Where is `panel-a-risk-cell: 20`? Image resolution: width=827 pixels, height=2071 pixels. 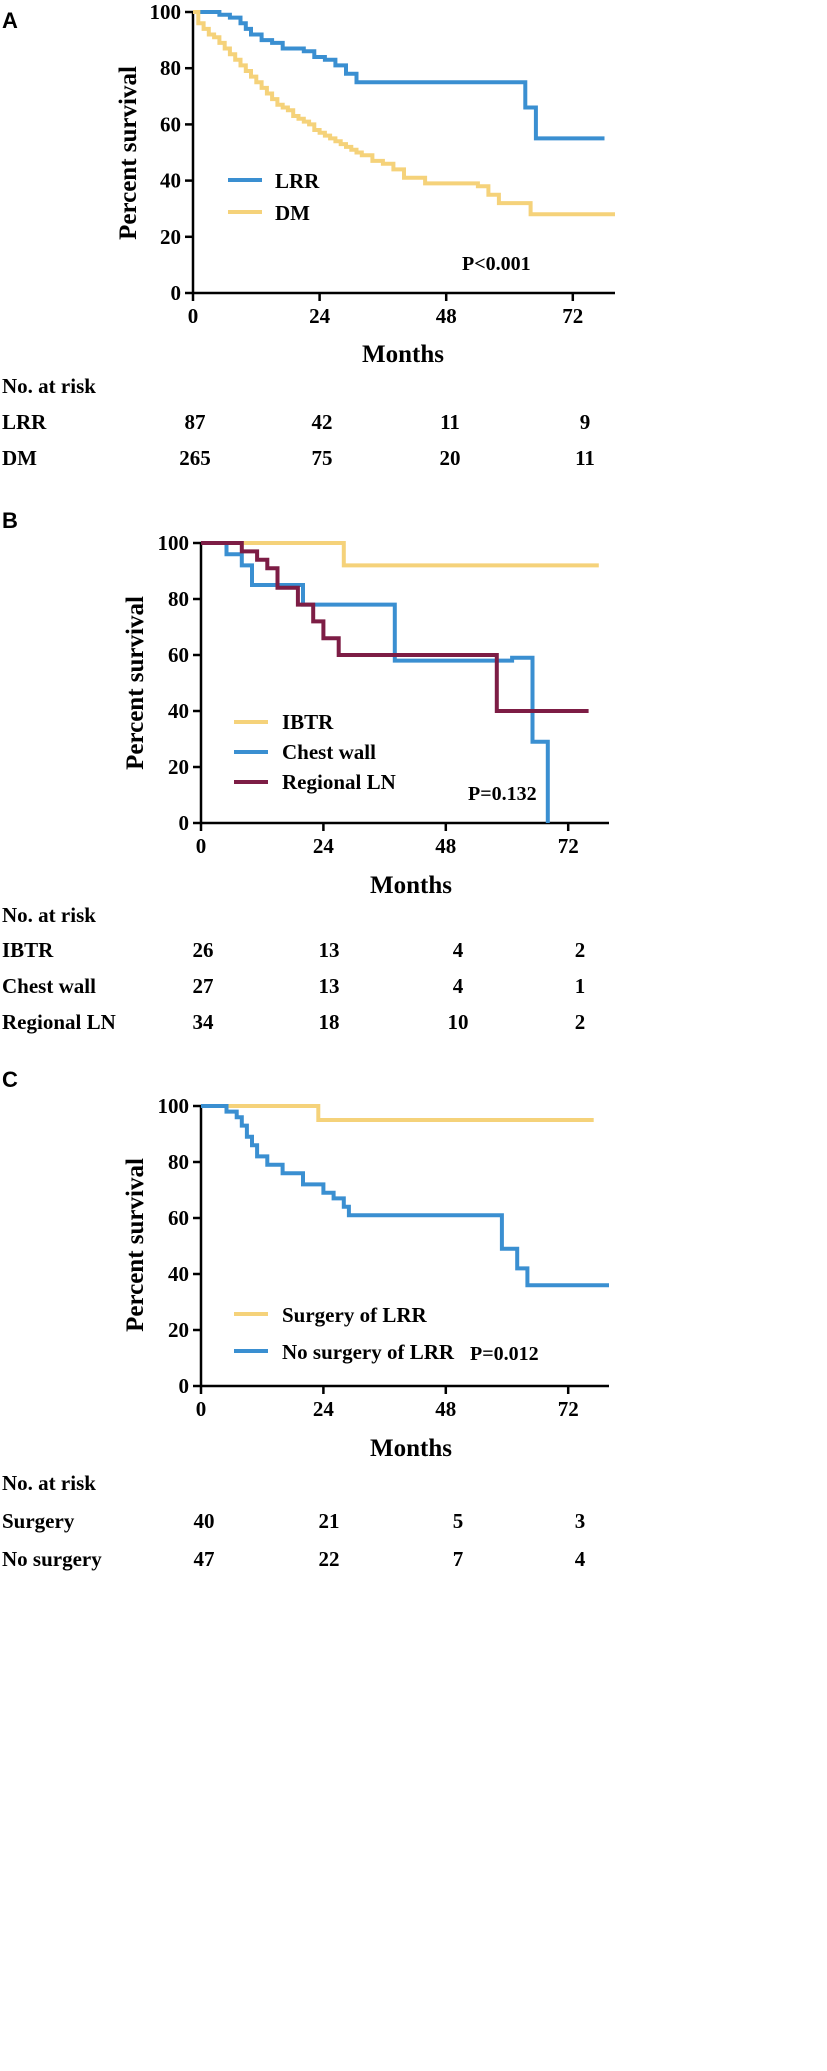 panel-a-risk-cell: 20 is located at coordinates (450, 458).